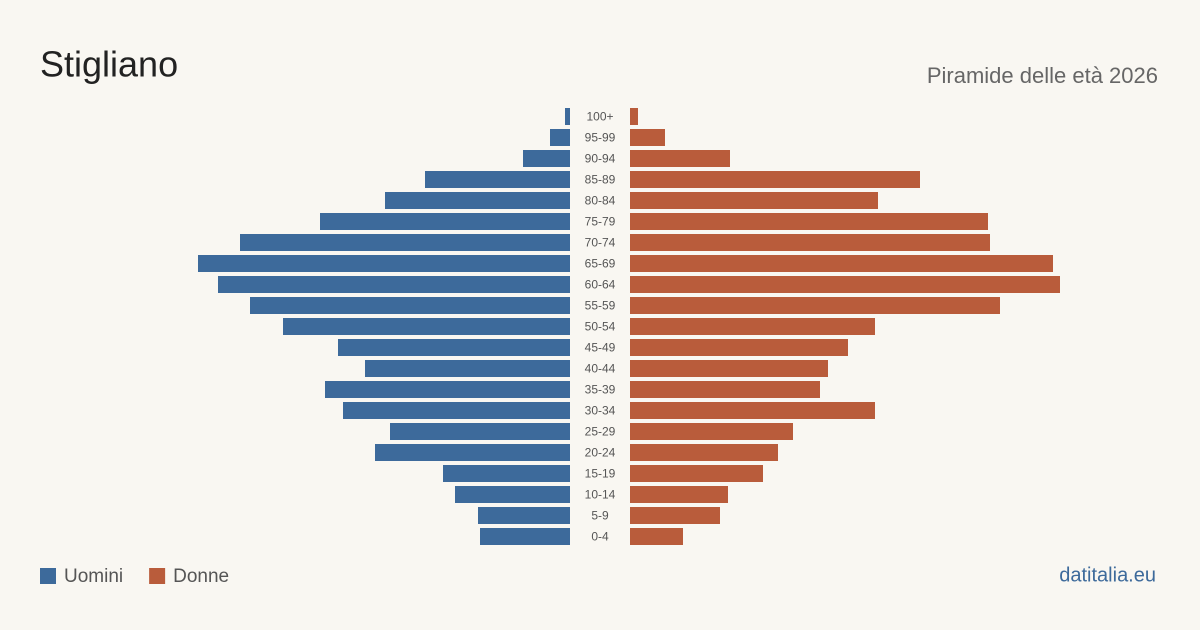 This screenshot has height=630, width=1200. I want to click on age-label: 85-89, so click(600, 180).